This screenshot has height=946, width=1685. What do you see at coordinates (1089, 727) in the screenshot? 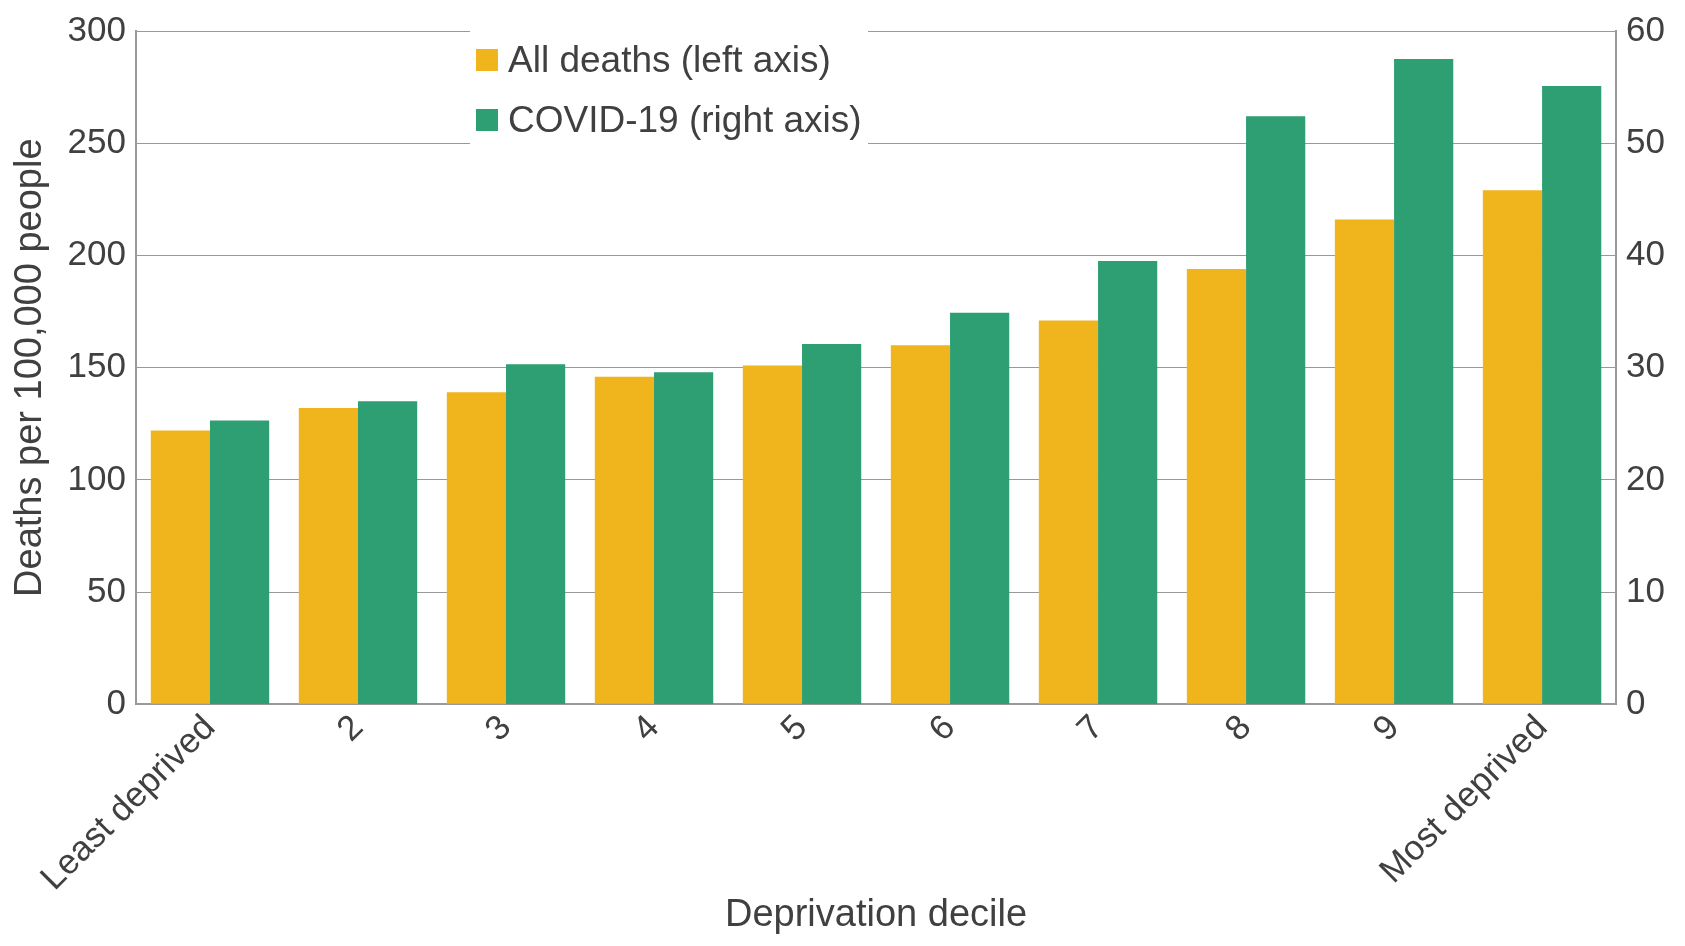
I see `x-tick-label: 7` at bounding box center [1089, 727].